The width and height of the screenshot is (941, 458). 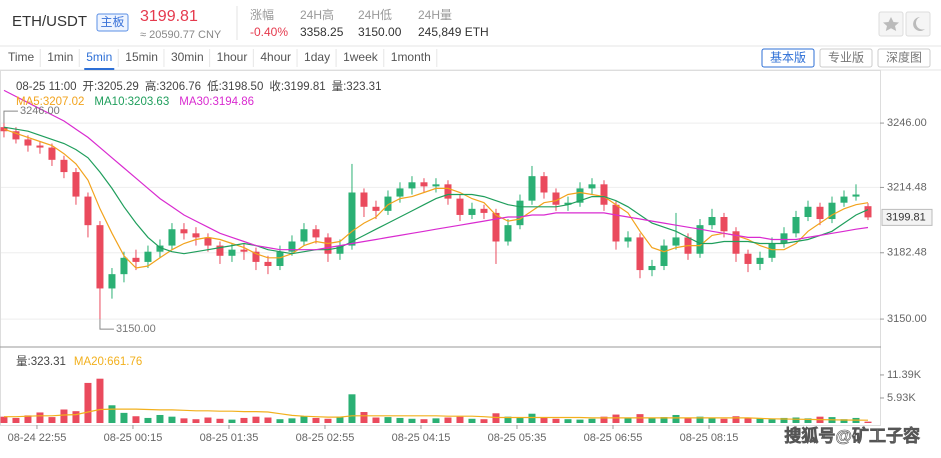 What do you see at coordinates (317, 14) in the screenshot?
I see `stat-label: 24H高` at bounding box center [317, 14].